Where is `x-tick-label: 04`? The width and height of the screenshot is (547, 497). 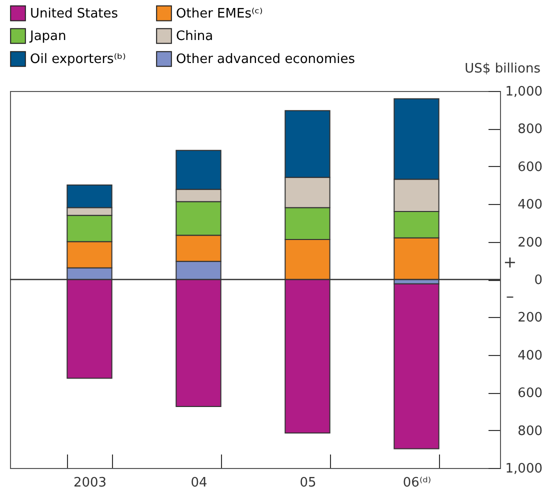
x-tick-label: 04 is located at coordinates (199, 483).